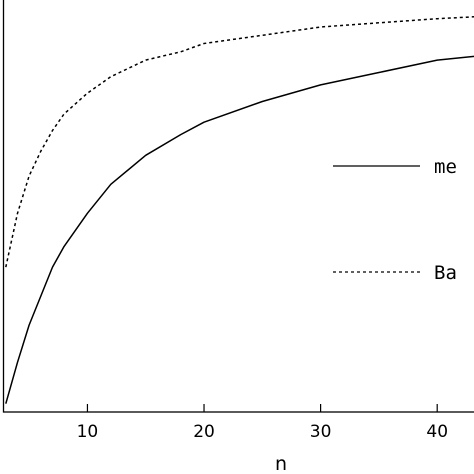  I want to click on legend: me Ba, so click(395, 220).